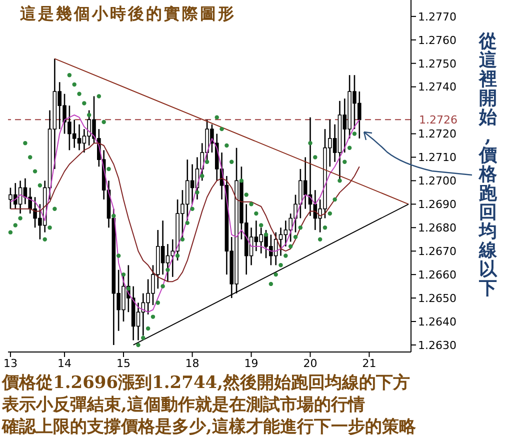 The height and width of the screenshot is (442, 517). What do you see at coordinates (183, 405) in the screenshot?
I see `text: 表示小反彈結束,這個動作就是在測試市場的行情` at bounding box center [183, 405].